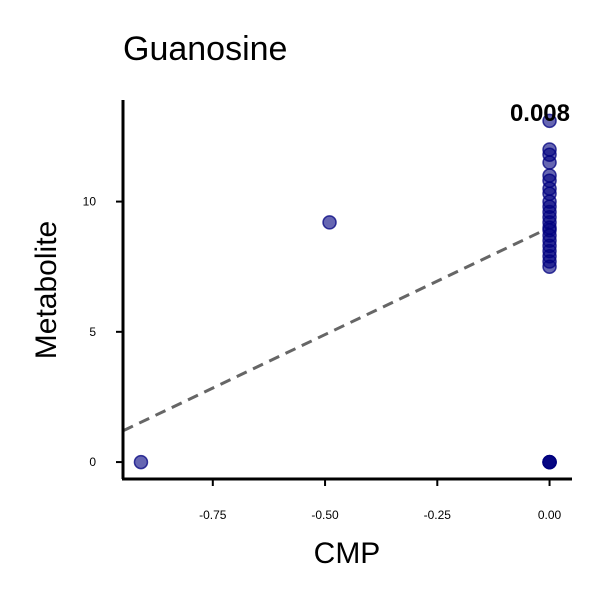 This screenshot has width=600, height=600. Describe the element at coordinates (213, 515) in the screenshot. I see `x-tick-label: -0.75` at that location.